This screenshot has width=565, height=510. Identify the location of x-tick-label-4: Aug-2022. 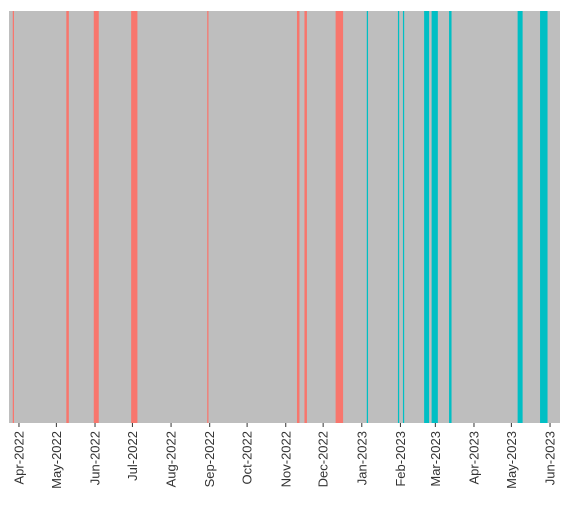
(171, 459).